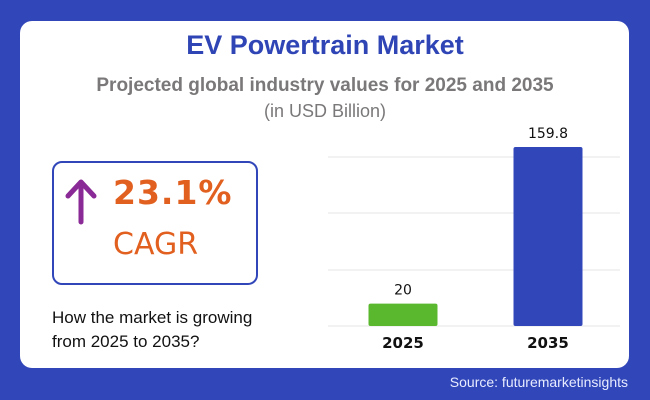 The width and height of the screenshot is (650, 400). Describe the element at coordinates (325, 111) in the screenshot. I see `unit-label: (in USD Billion)` at that location.